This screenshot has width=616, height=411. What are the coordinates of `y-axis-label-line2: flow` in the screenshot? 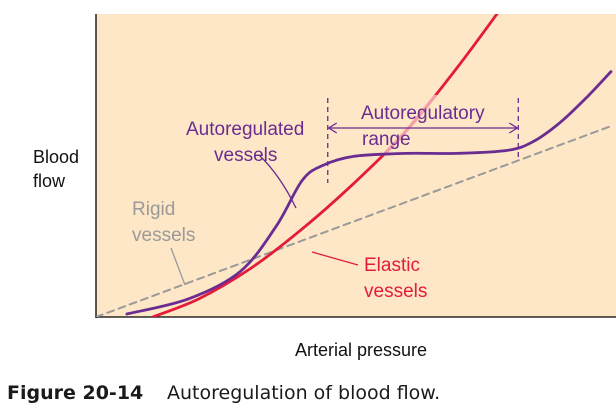 It's located at (49, 181).